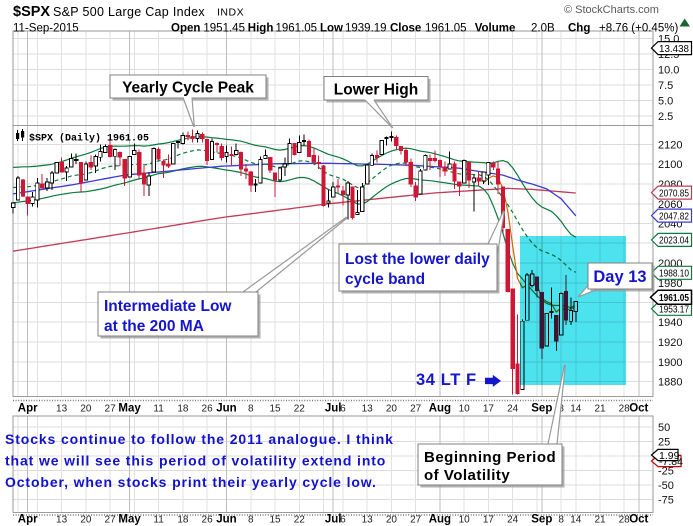  I want to click on svg-text: Yearly Cycle Peak, so click(188, 88).